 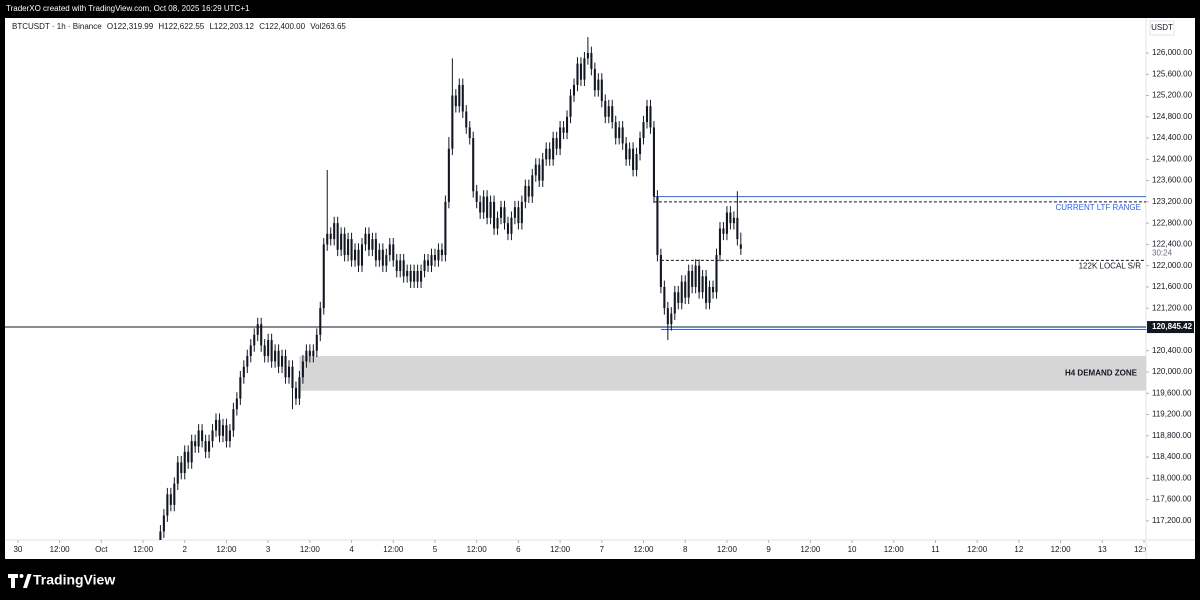 What do you see at coordinates (1172, 499) in the screenshot?
I see `y-tick-label: 117,600.00` at bounding box center [1172, 499].